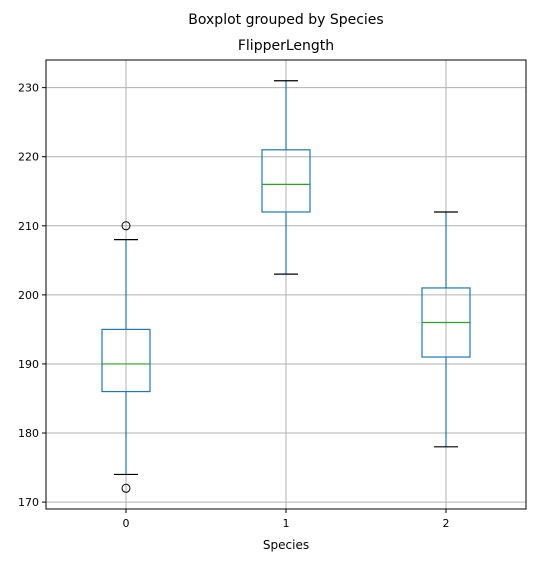 This screenshot has width=536, height=561. What do you see at coordinates (286, 46) in the screenshot?
I see `chart-title: FlipperLength` at bounding box center [286, 46].